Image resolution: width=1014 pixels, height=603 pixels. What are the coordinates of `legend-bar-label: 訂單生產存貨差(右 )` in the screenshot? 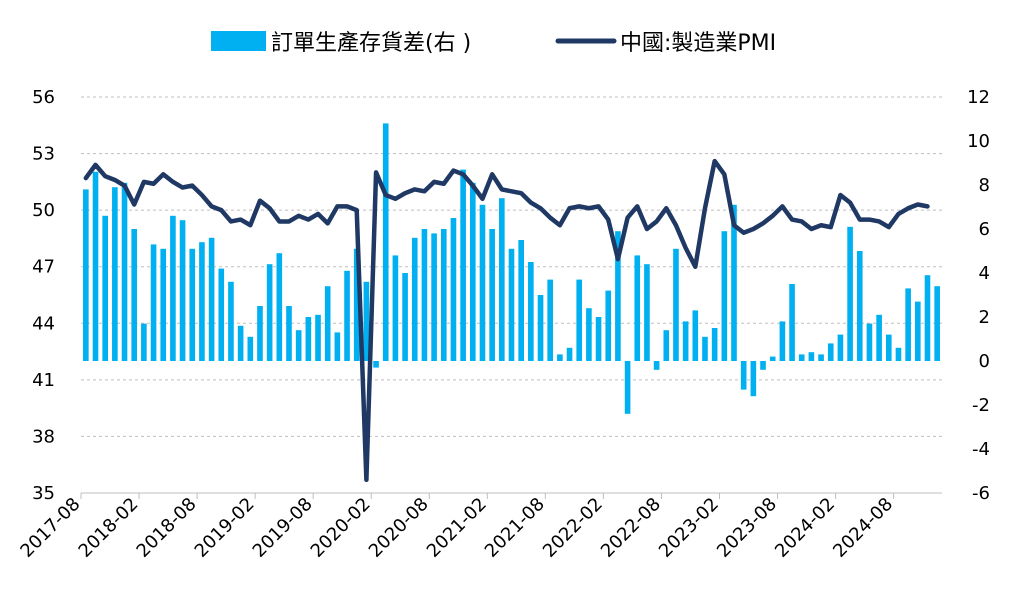 It's located at (371, 43).